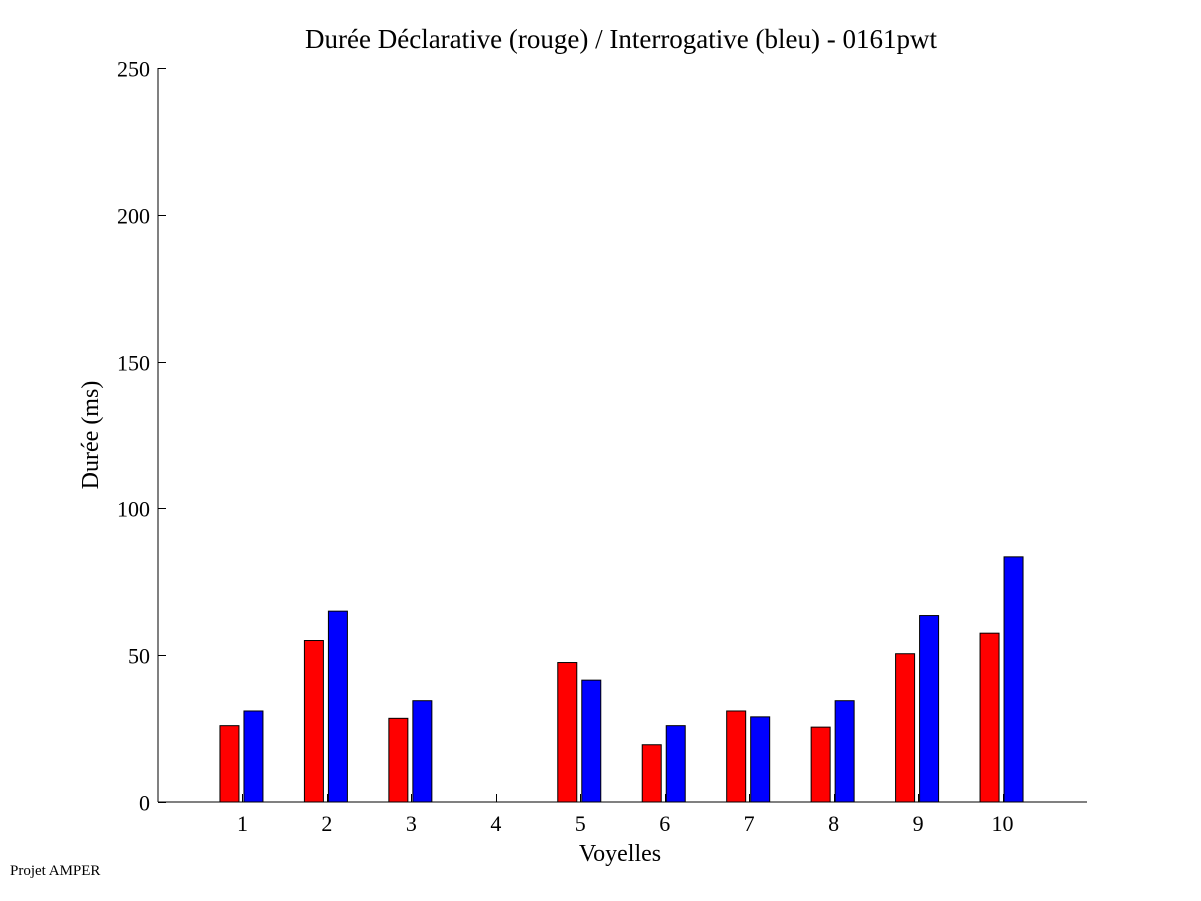 The image size is (1201, 901). Describe the element at coordinates (55, 871) in the screenshot. I see `footer-credit: Projet AMPER` at that location.